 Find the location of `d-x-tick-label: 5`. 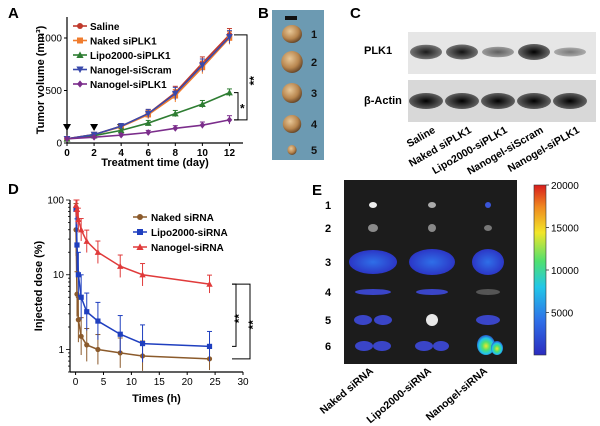

d-x-tick-label: 5 is located at coordinates (104, 382).